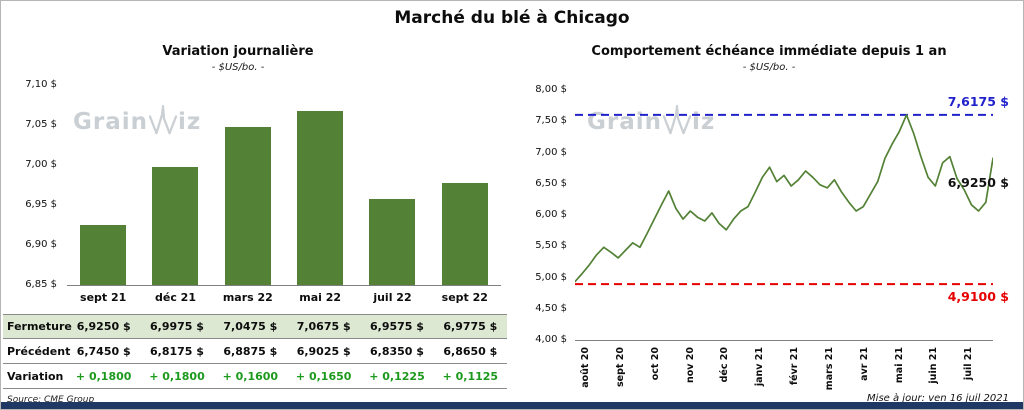 The height and width of the screenshot is (410, 1024). What do you see at coordinates (41, 84) in the screenshot?
I see `y-tick-label: 7,10 $` at bounding box center [41, 84].